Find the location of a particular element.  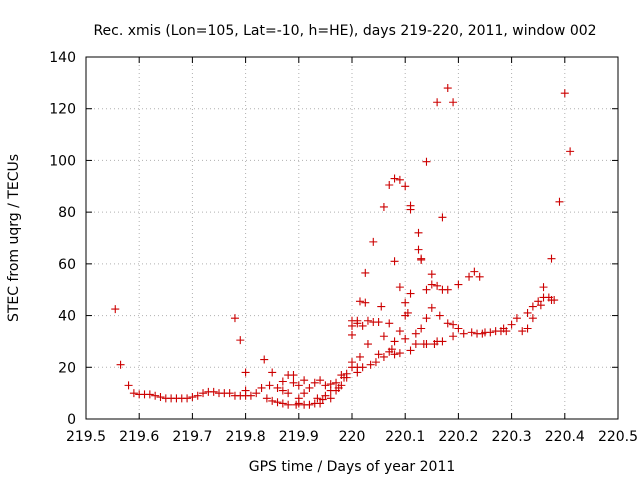

x-tick-label: 220 is located at coordinates (352, 437).